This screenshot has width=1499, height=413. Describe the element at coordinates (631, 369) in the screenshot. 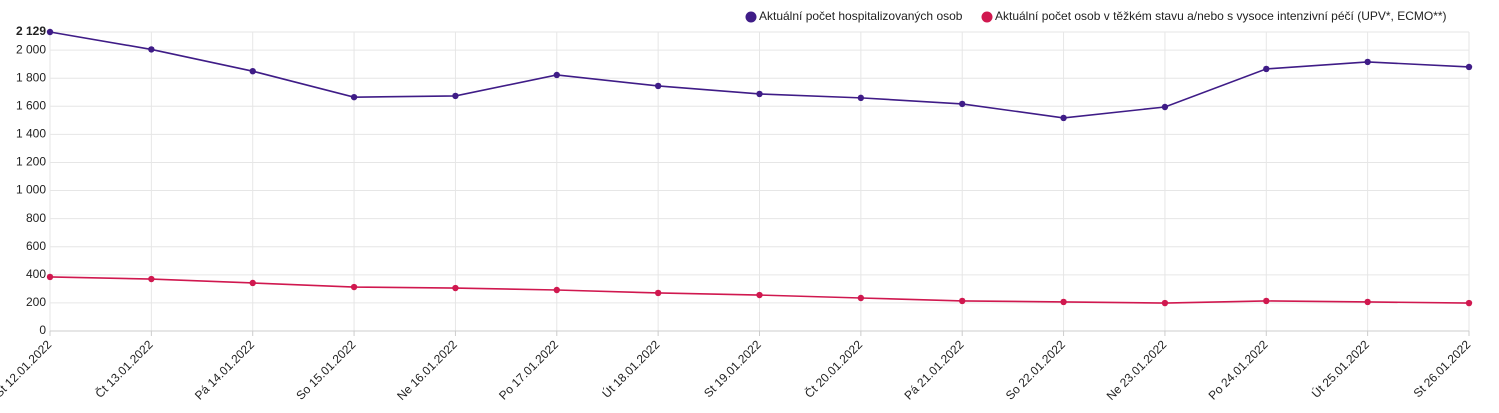

I see `x-tick-label: Út 18.01.2022` at that location.